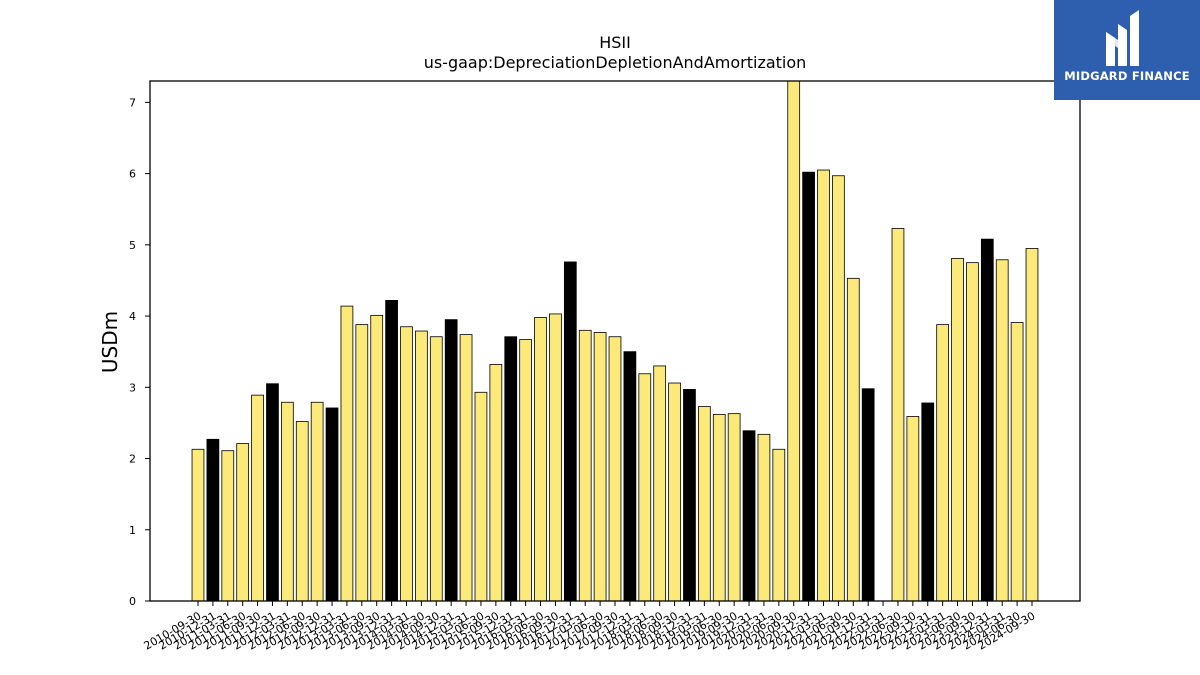 The height and width of the screenshot is (675, 1200). I want to click on chart-title: HSII, so click(615, 42).